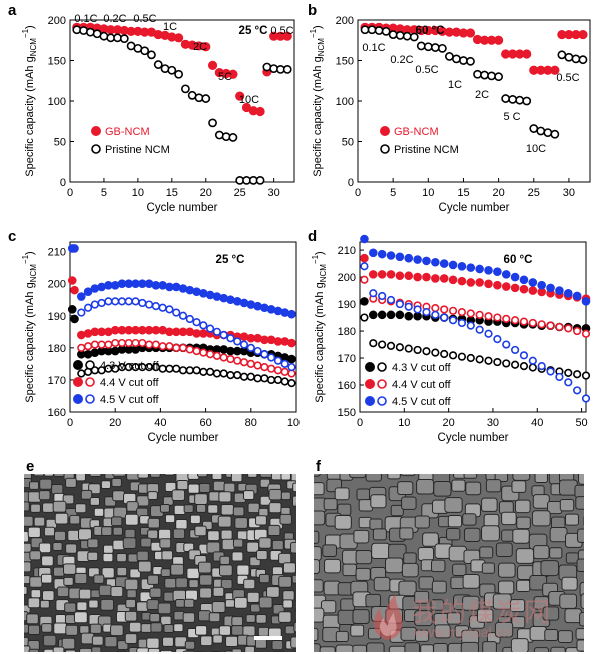  Describe the element at coordinates (57, 413) in the screenshot. I see `y-tick-label: 160` at that location.